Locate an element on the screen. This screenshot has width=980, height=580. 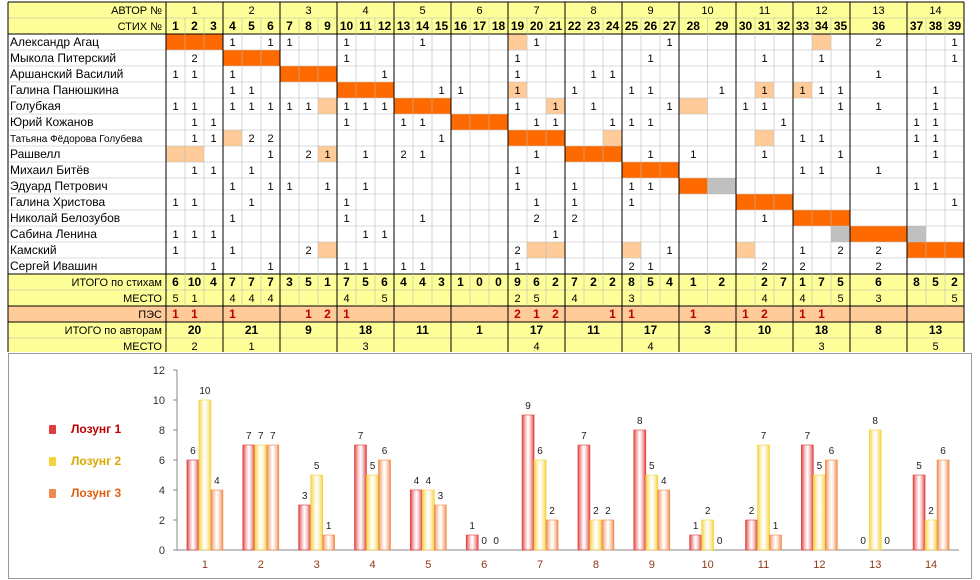
author-total: 21 is located at coordinates (252, 330).